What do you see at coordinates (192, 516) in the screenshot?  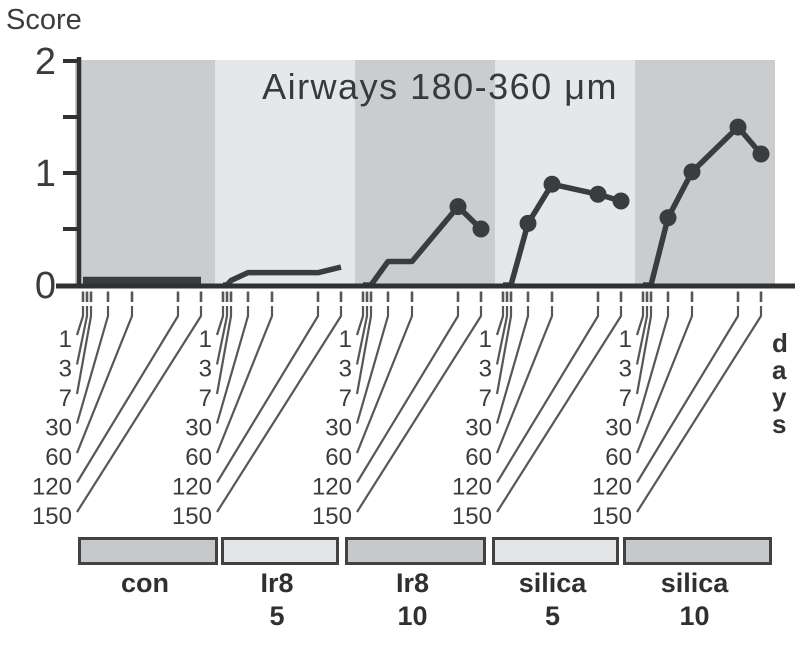 I see `day-label-ir8-5-150: 150` at bounding box center [192, 516].